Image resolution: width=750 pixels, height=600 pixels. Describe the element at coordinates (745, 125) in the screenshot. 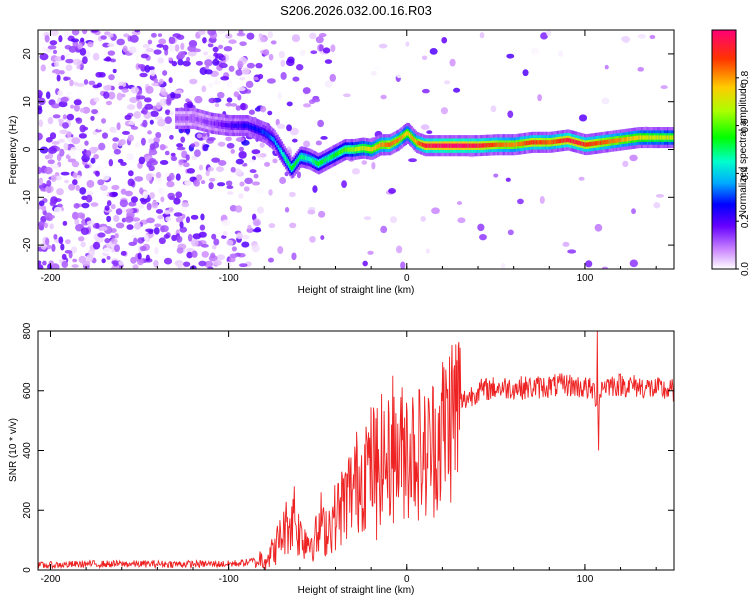

I see `colorbar-tick-label: 0.6` at that location.